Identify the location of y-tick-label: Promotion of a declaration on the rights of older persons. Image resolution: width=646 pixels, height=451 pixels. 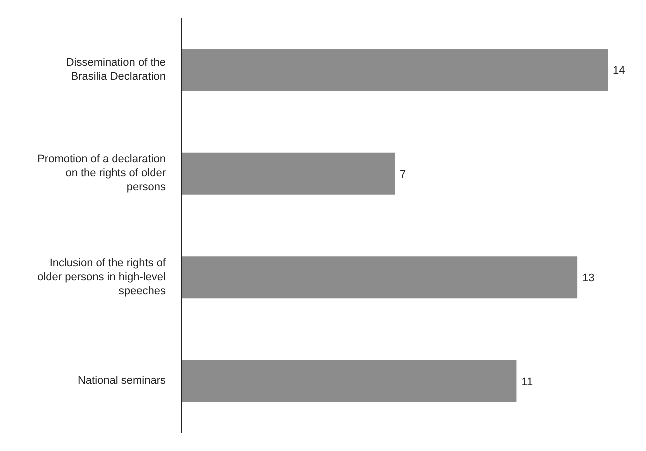
(102, 174).